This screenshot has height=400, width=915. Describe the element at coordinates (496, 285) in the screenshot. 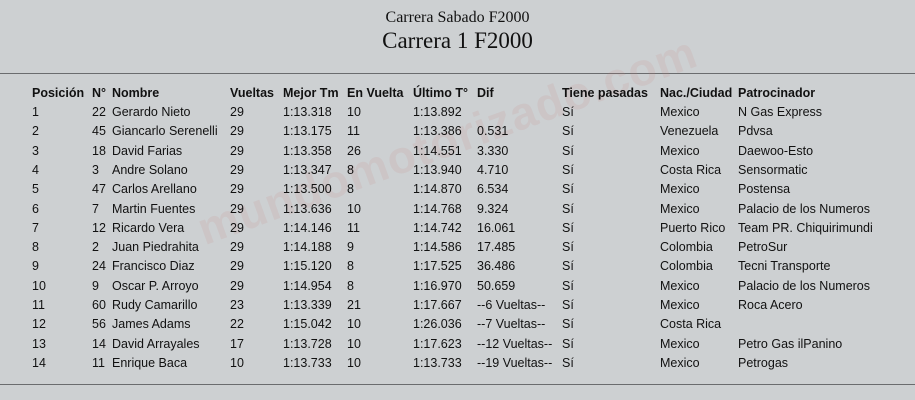

I see `cell-gap: 50.659` at that location.